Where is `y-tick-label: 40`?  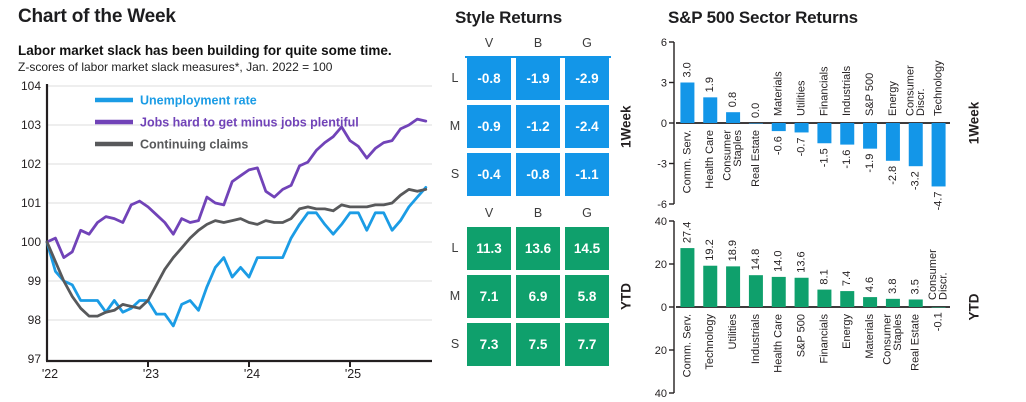 y-tick-label: 40 is located at coordinates (661, 222).